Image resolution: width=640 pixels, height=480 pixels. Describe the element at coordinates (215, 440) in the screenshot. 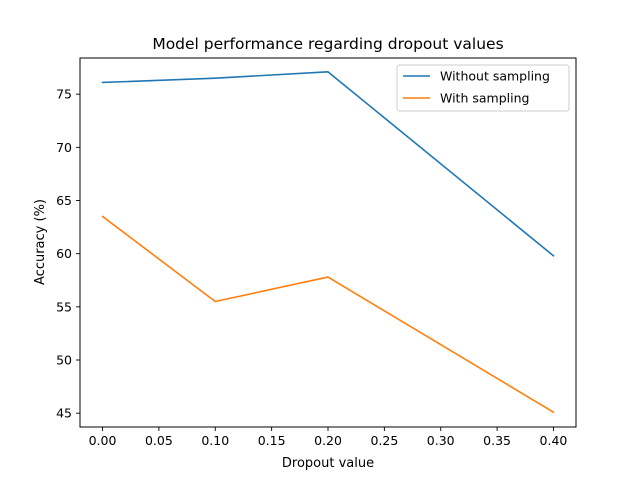

I see `x-tick-label: 0.10` at that location.